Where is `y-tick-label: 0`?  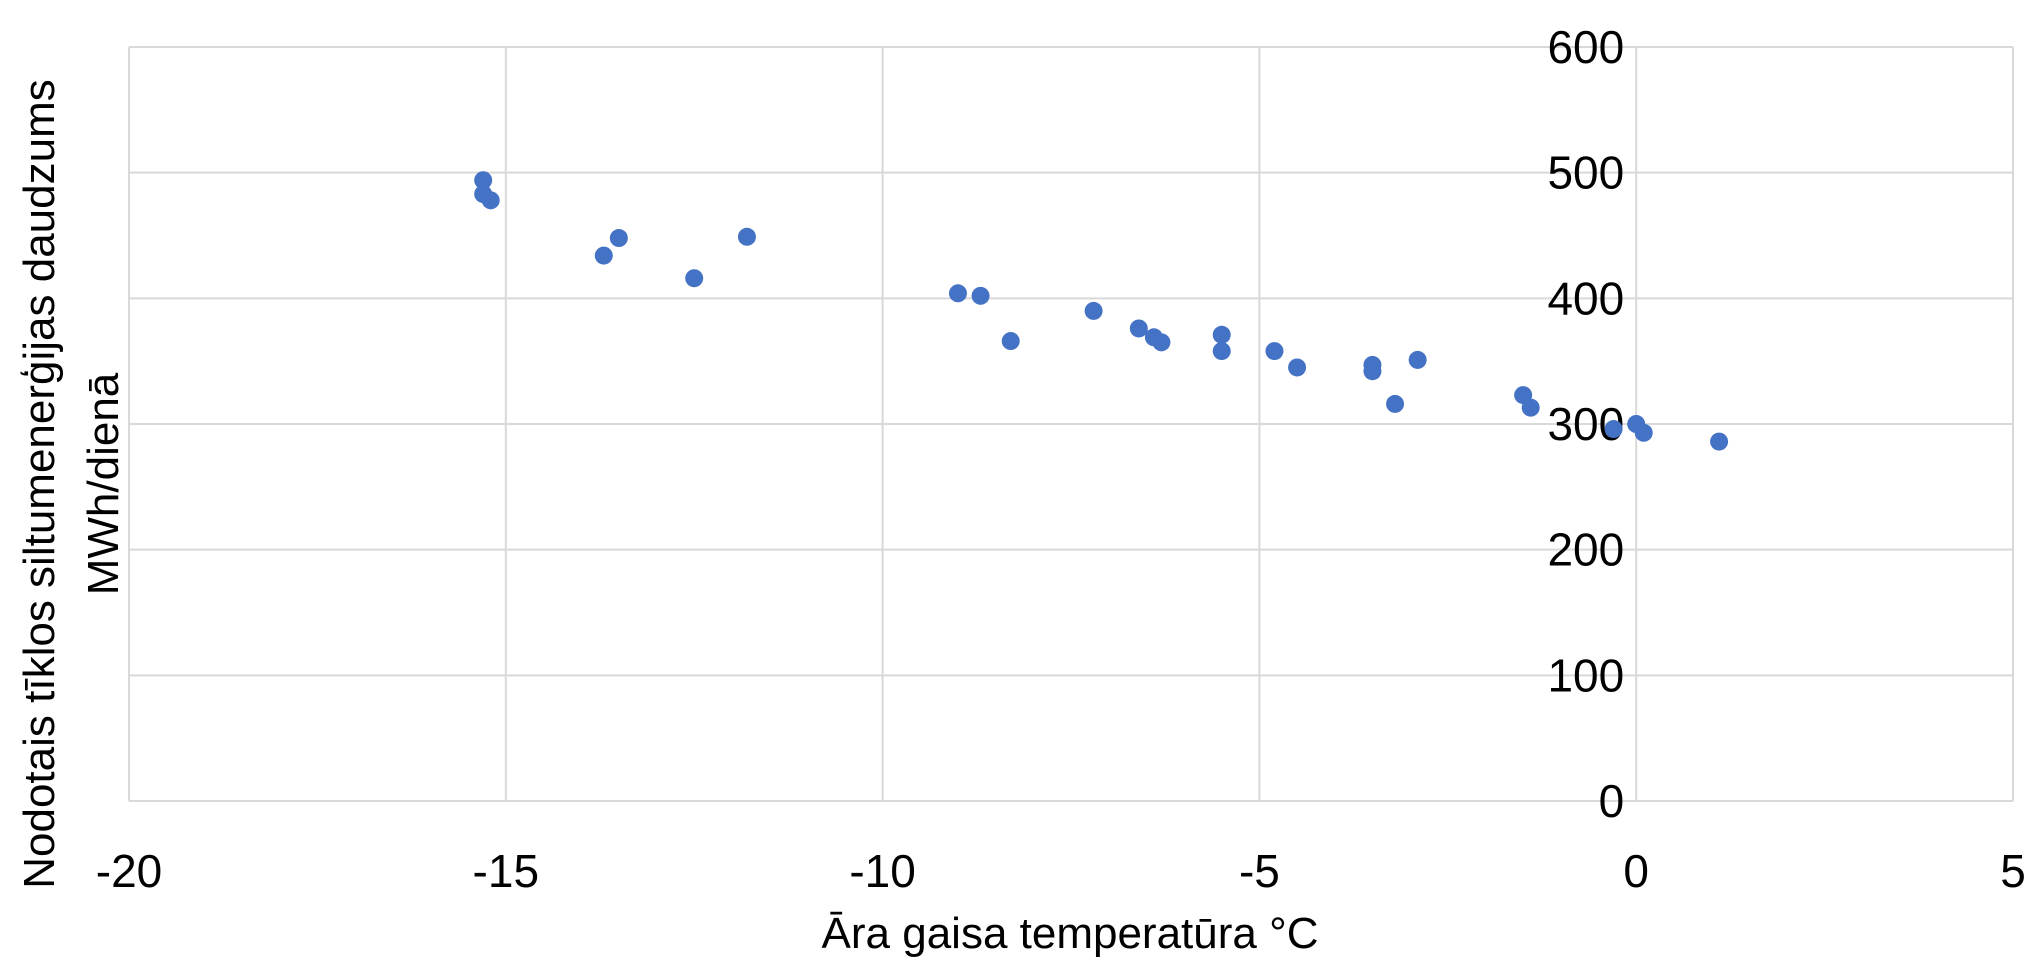
y-tick-label: 0 is located at coordinates (1612, 801).